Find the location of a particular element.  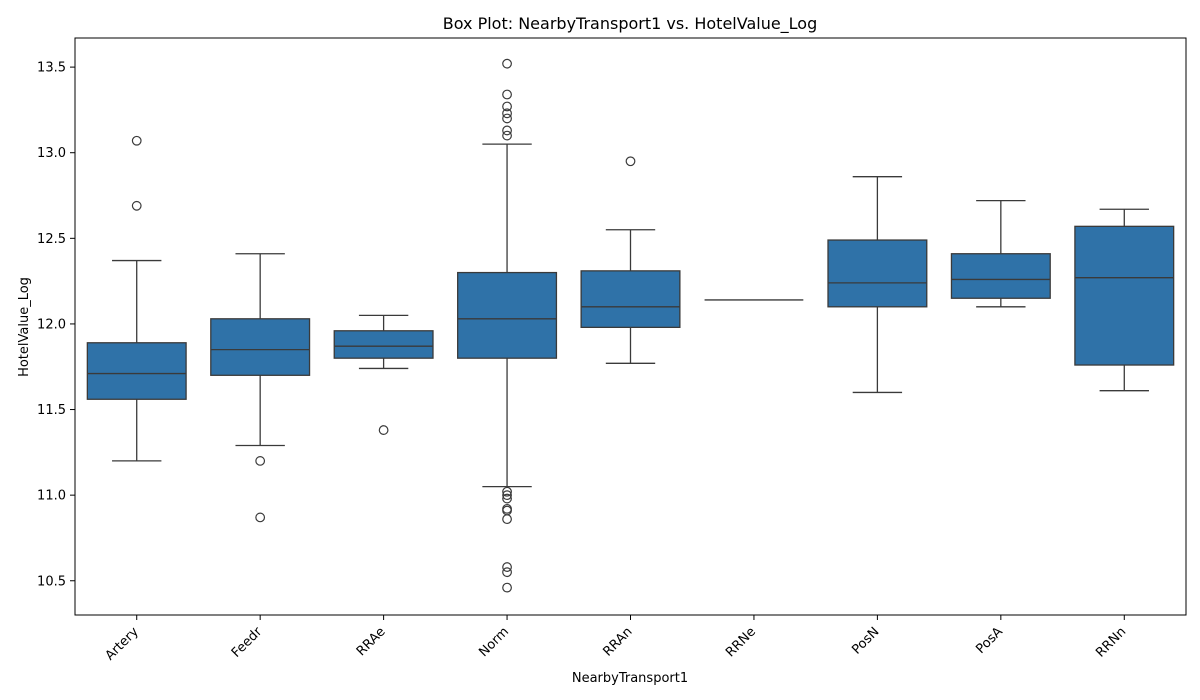

x-tick-label: RRNe is located at coordinates (741, 642).